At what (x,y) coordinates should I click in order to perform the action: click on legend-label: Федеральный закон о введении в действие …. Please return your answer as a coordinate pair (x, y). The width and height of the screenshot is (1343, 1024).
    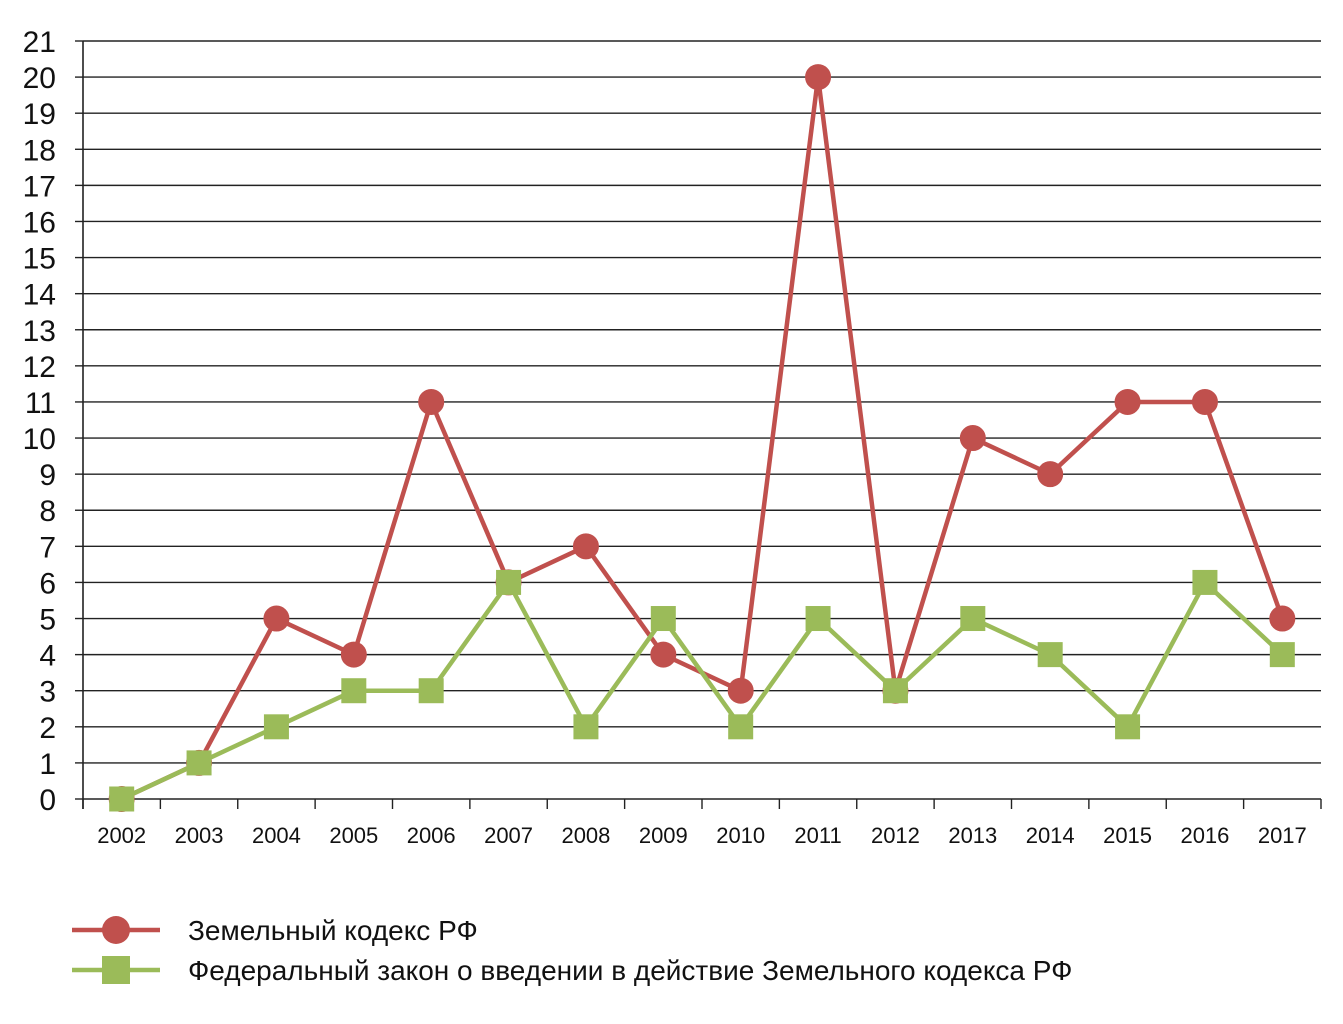
    Looking at the image, I should click on (630, 970).